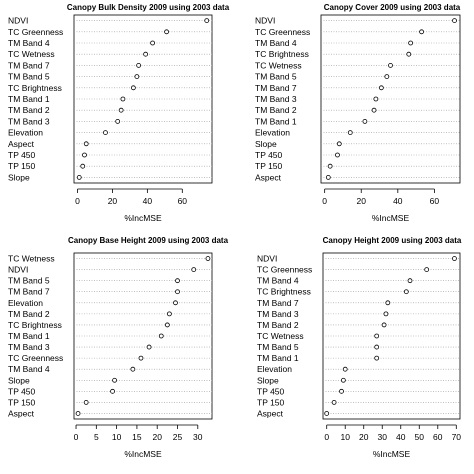  Describe the element at coordinates (117, 437) in the screenshot. I see `x-tick-label: 10` at that location.